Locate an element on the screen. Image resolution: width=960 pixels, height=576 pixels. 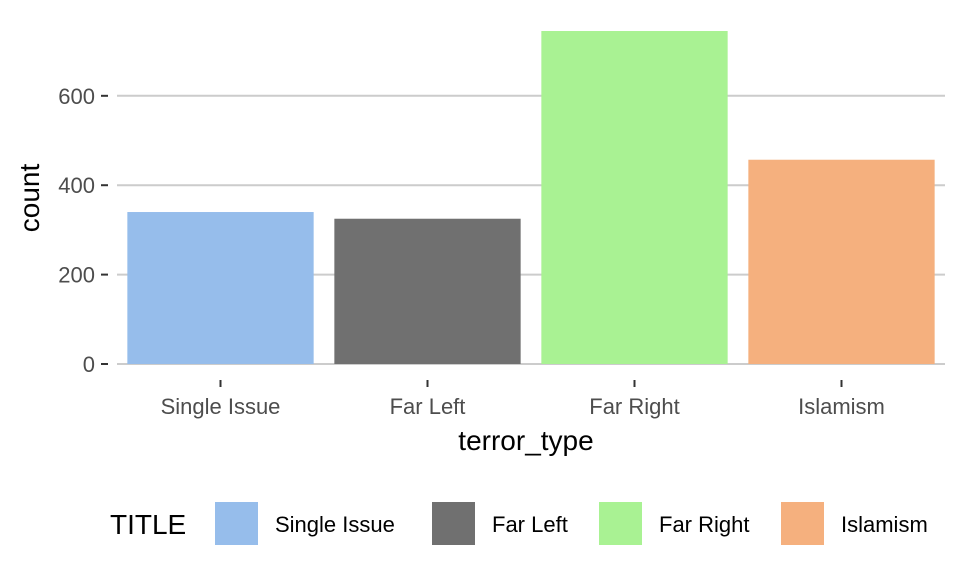
x-tick-label: Islamism is located at coordinates (841, 406).